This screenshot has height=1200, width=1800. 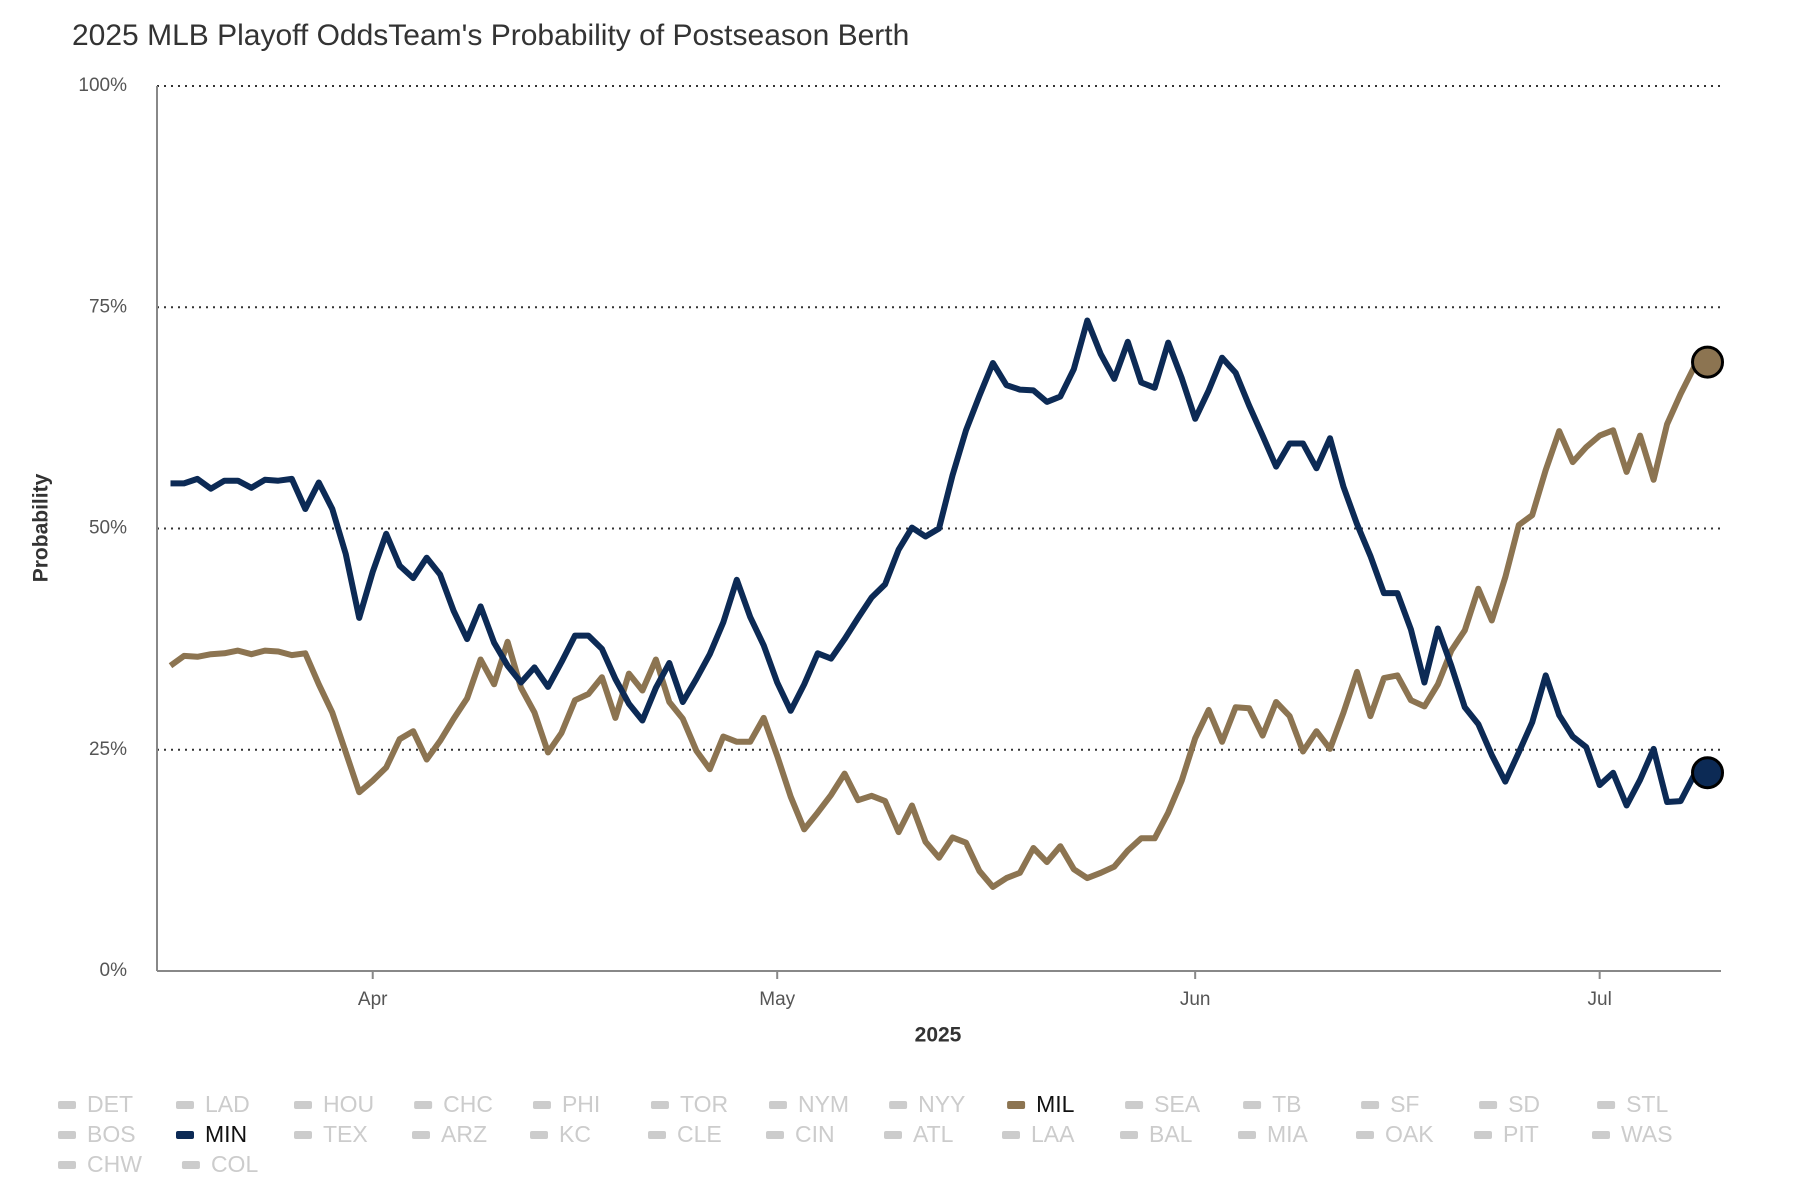 What do you see at coordinates (108, 528) in the screenshot?
I see `y-tick-label: 50%` at bounding box center [108, 528].